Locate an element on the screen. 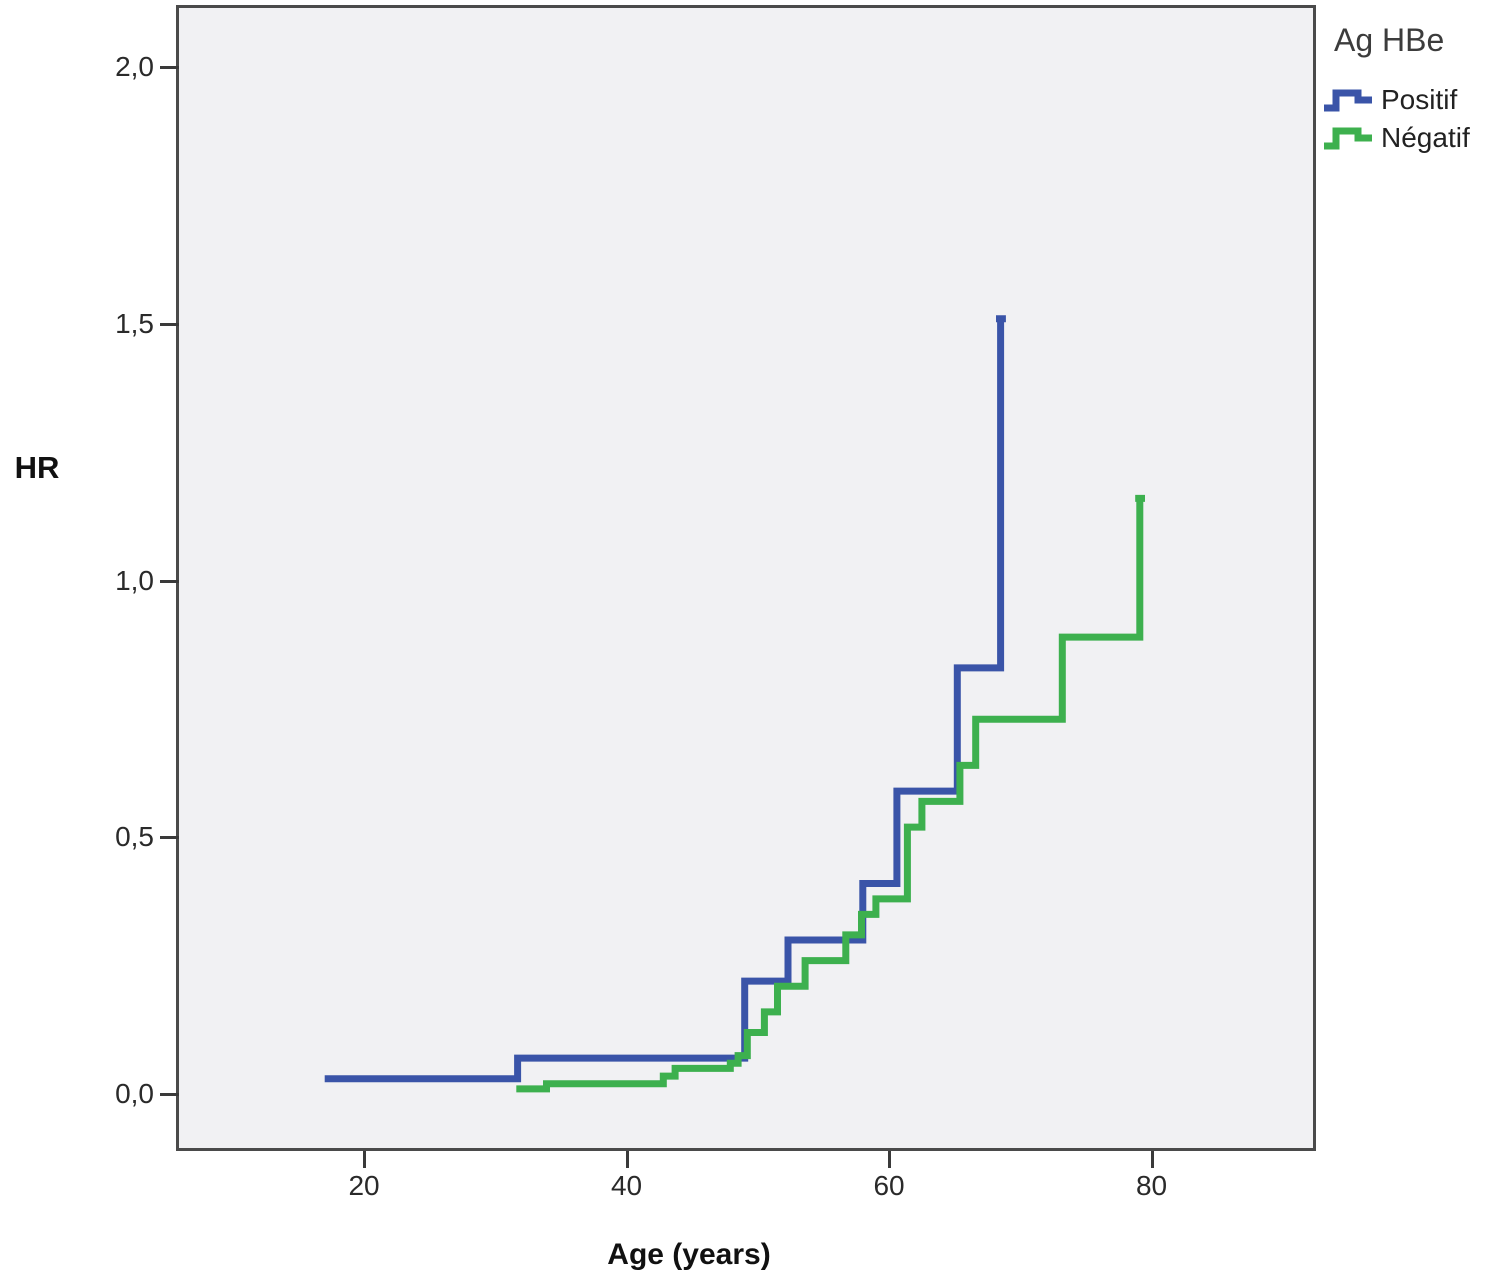 This screenshot has width=1500, height=1282. y-tick-label: 1,0 is located at coordinates (134, 580).